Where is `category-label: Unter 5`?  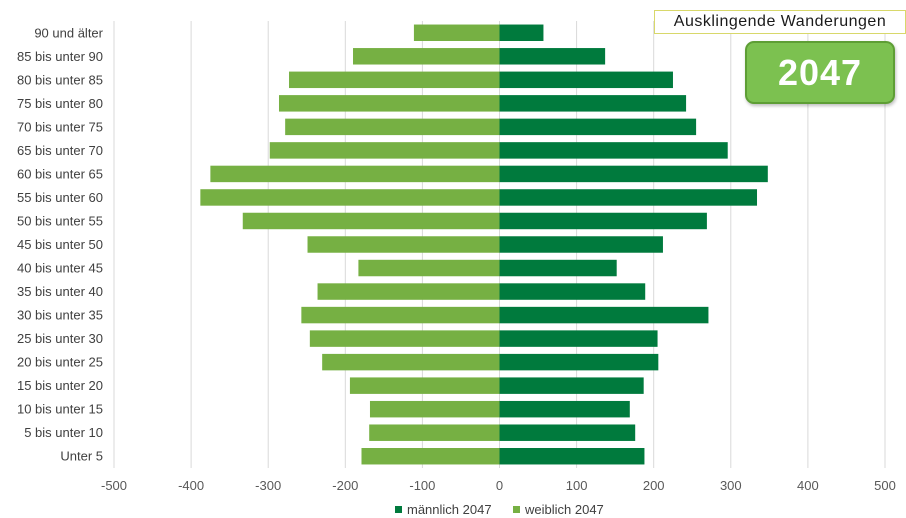 category-label: Unter 5 is located at coordinates (81, 456).